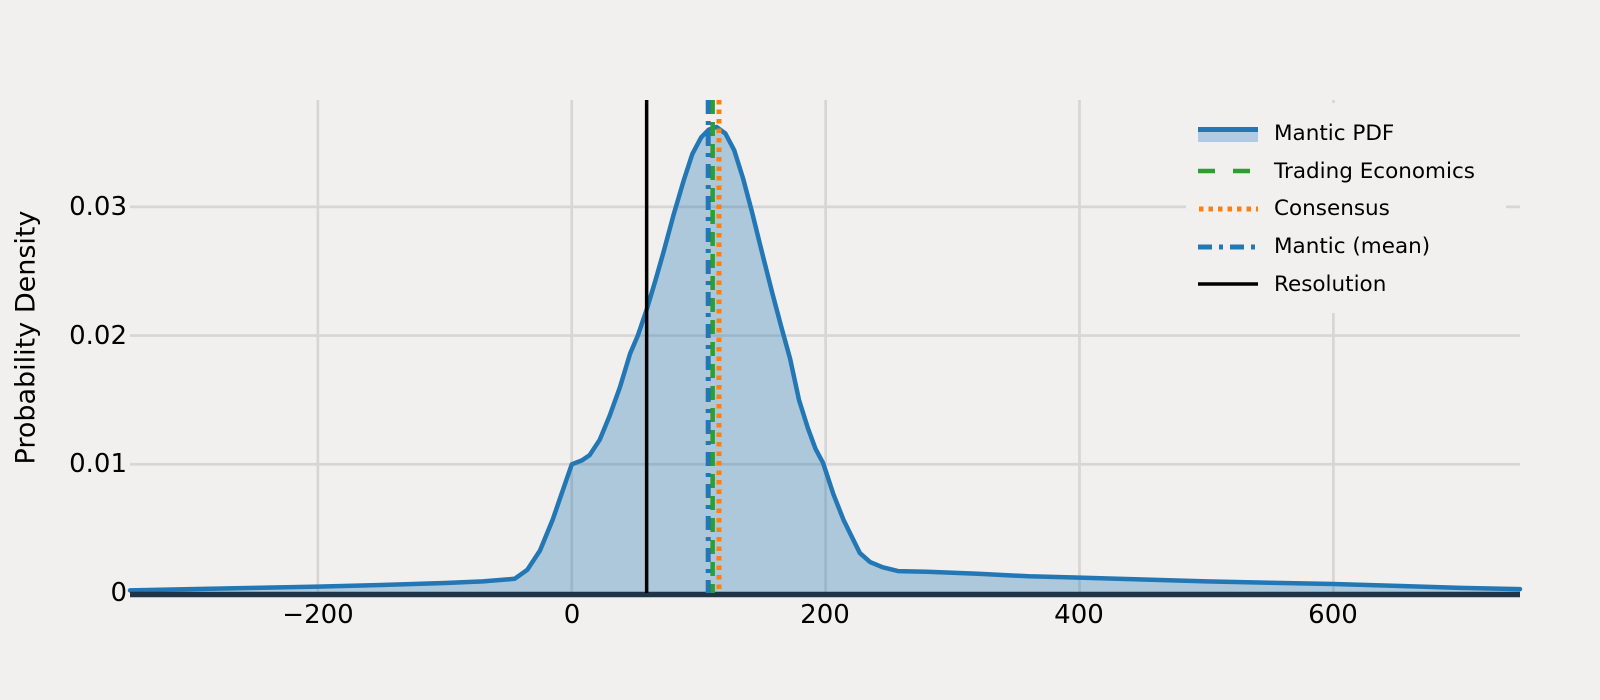 The width and height of the screenshot is (1600, 700). What do you see at coordinates (1374, 171) in the screenshot?
I see `legend-label: Trading Economics` at bounding box center [1374, 171].